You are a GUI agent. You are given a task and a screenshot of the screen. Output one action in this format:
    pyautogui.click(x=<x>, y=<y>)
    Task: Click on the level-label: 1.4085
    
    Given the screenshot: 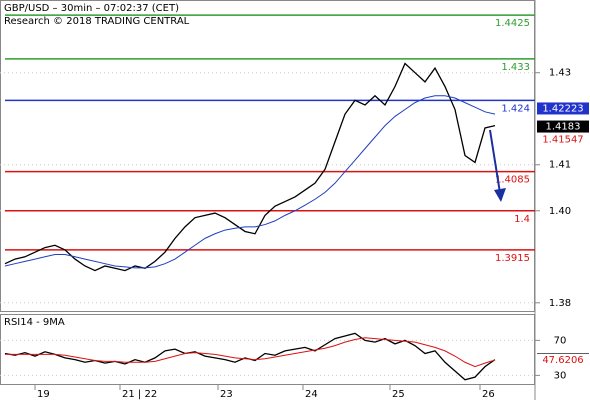 What is the action you would take?
    pyautogui.click(x=512, y=180)
    